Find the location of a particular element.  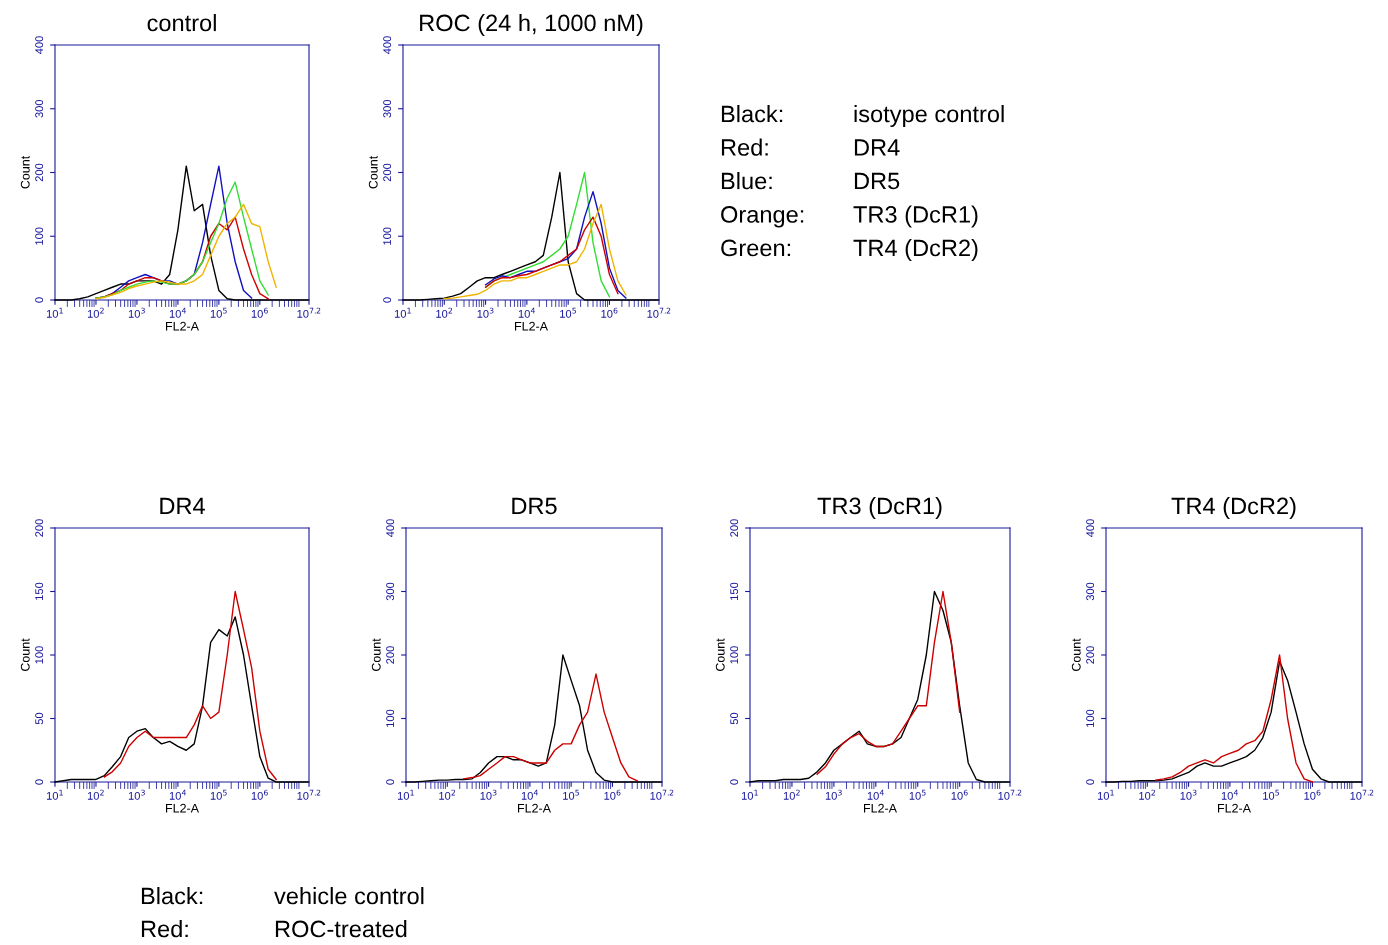

chart-title: DR4 is located at coordinates (182, 506).